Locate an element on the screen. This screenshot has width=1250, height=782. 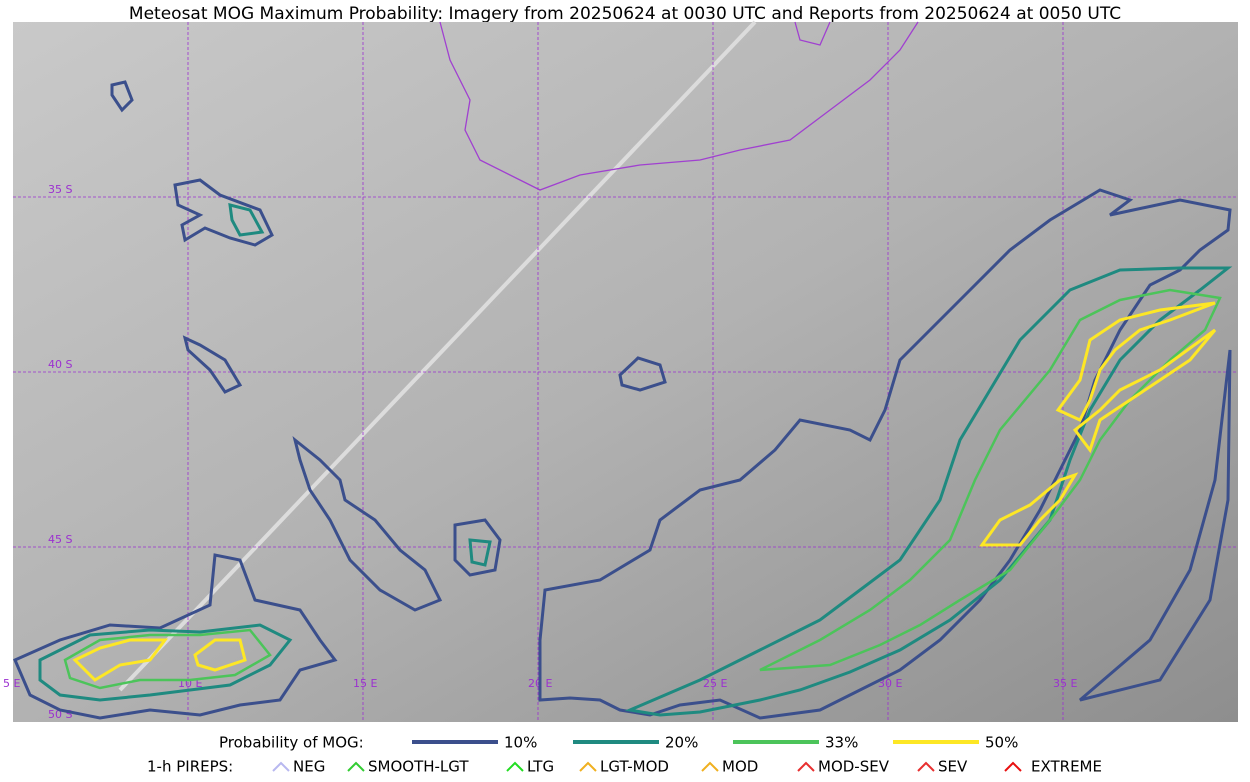
legend-label: 10% is located at coordinates (520, 743).